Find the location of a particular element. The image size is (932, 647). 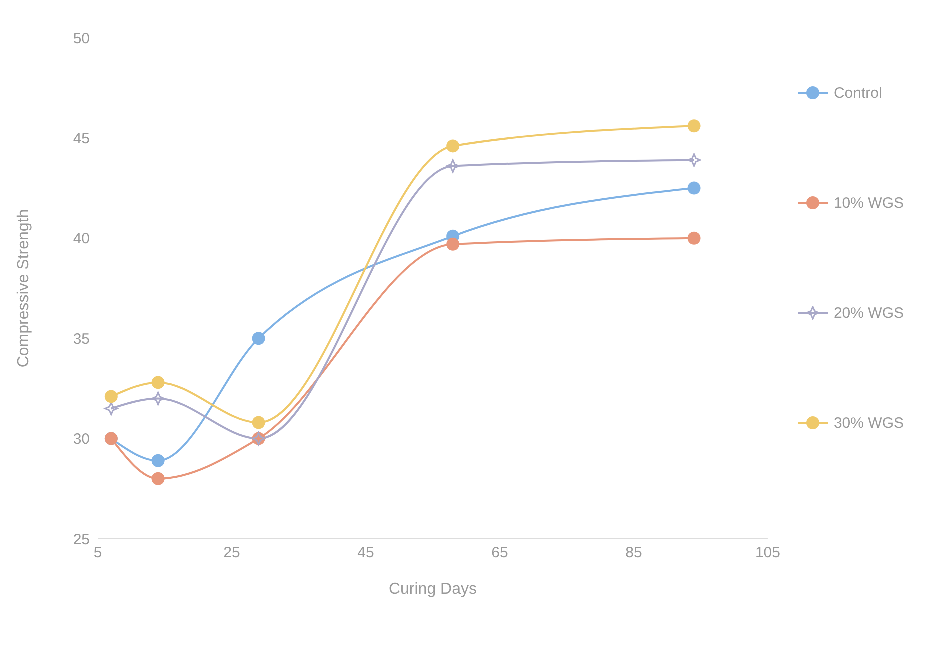

legend-label: Control is located at coordinates (858, 93).